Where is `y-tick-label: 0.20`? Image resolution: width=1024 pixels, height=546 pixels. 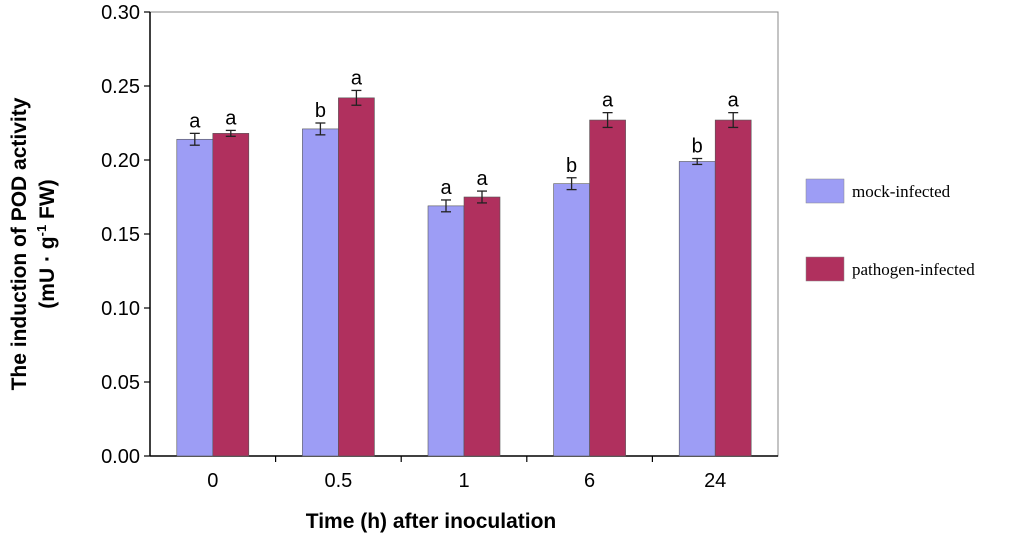 y-tick-label: 0.20 is located at coordinates (120, 161).